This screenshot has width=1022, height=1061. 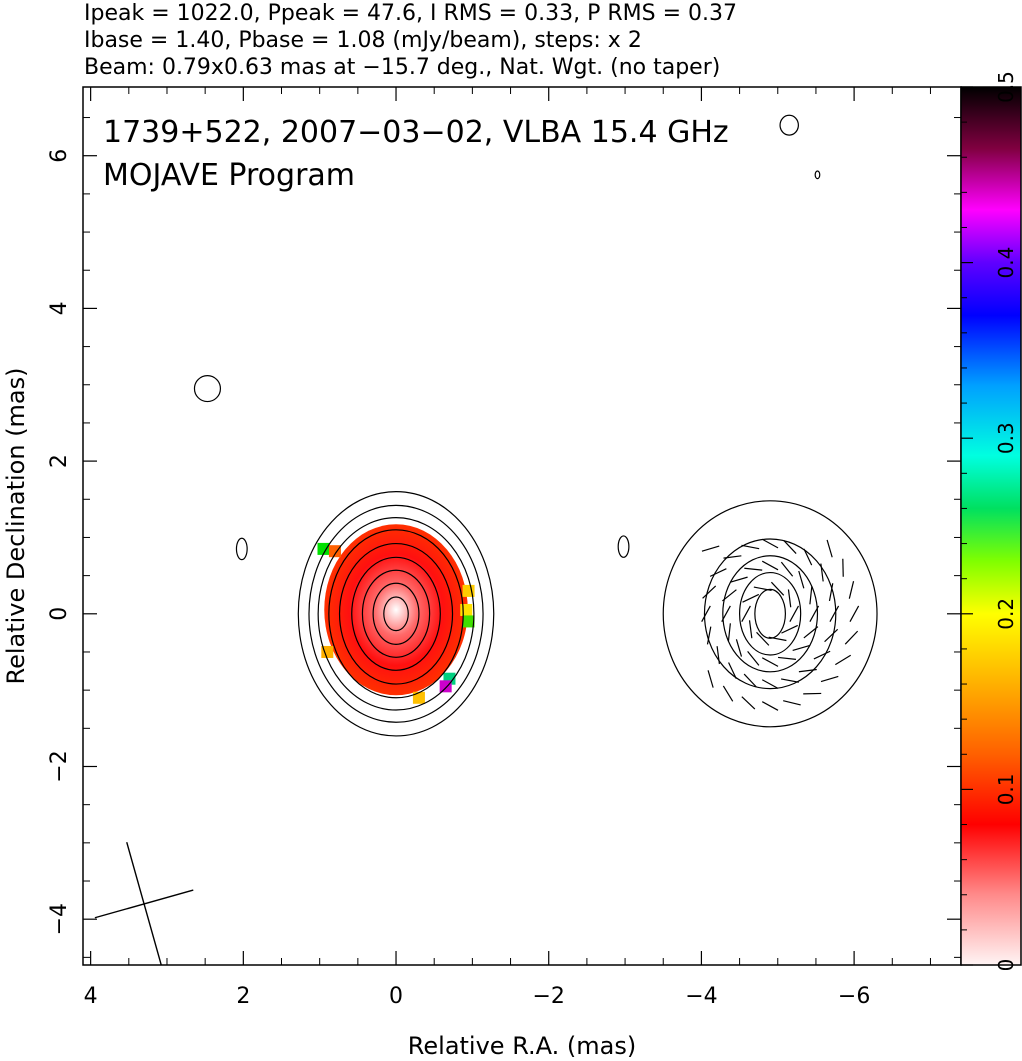 I want to click on contour-c3, so click(x=396, y=614).